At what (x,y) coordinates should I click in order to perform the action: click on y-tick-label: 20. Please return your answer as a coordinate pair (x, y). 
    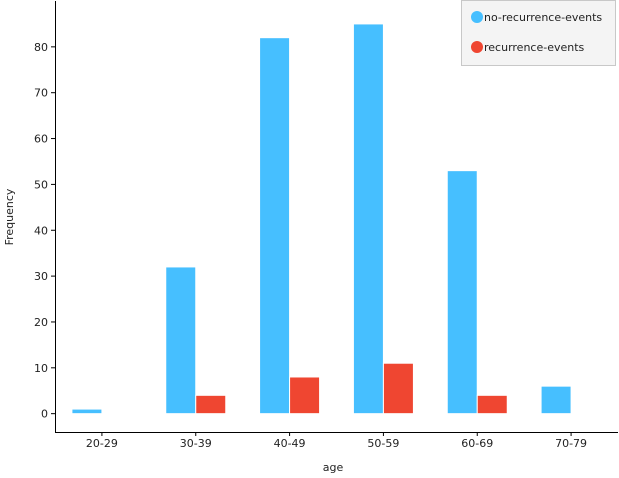
    Looking at the image, I should click on (41, 322).